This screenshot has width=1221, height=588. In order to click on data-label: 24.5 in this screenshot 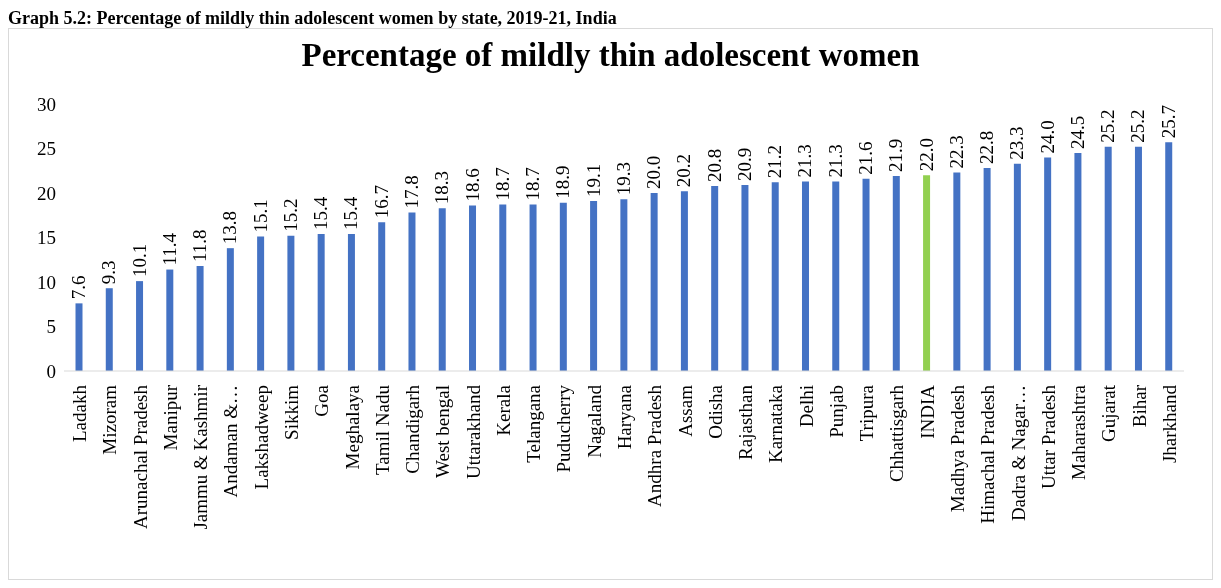, I will do `click(1077, 132)`.